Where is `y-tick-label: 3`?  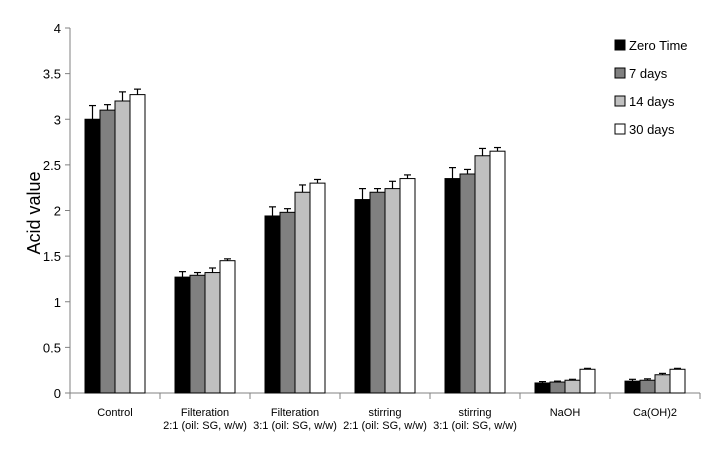
y-tick-label: 3 is located at coordinates (57, 119).